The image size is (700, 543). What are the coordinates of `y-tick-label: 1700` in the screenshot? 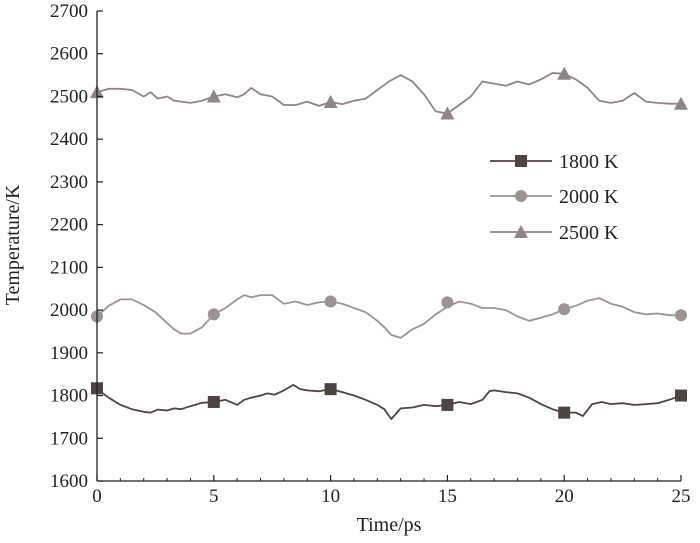 It's located at (69, 438).